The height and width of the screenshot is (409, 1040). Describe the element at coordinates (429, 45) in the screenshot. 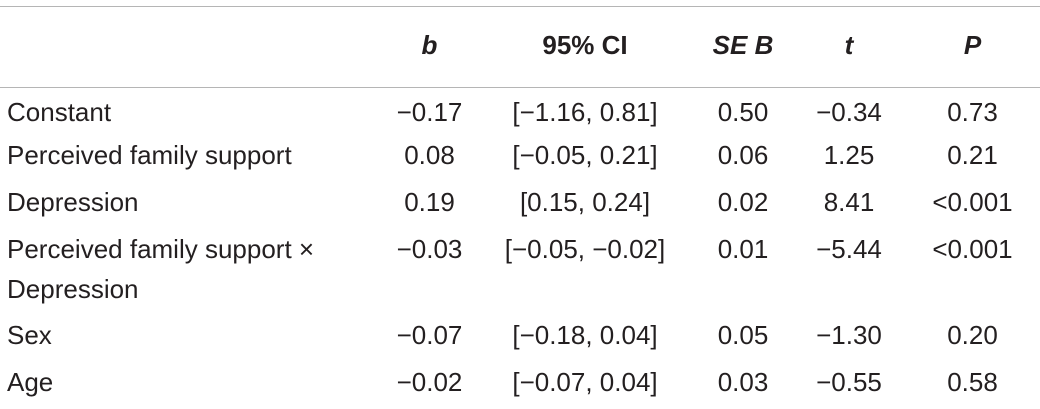

I see `header-b: b` at that location.